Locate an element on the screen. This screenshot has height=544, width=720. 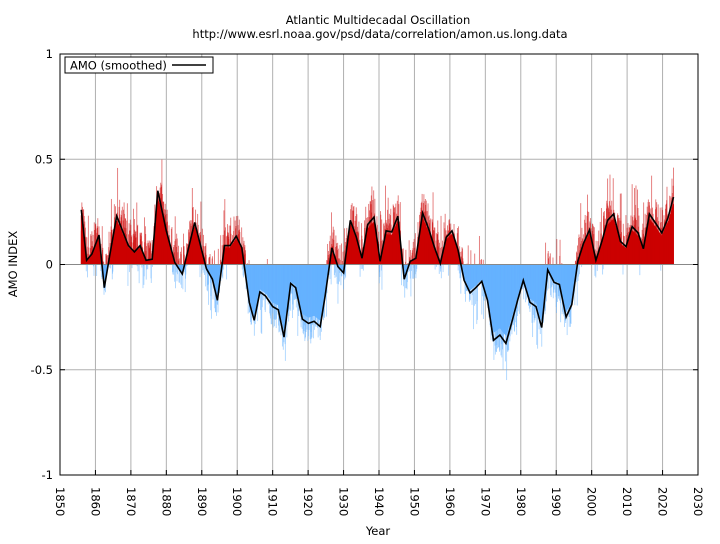
x-tick-label: 1930 is located at coordinates (344, 501).